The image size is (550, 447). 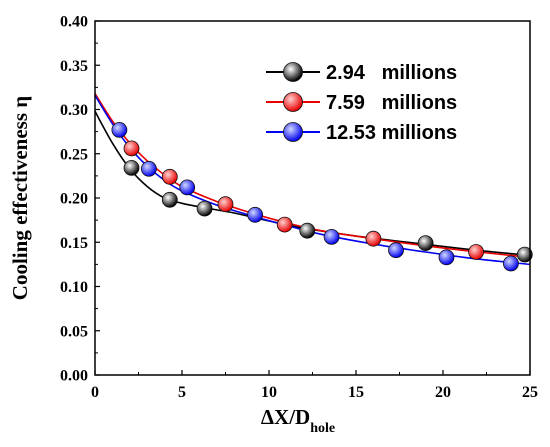 I want to click on y-tick-label-3: 0.15, so click(x=74, y=243).